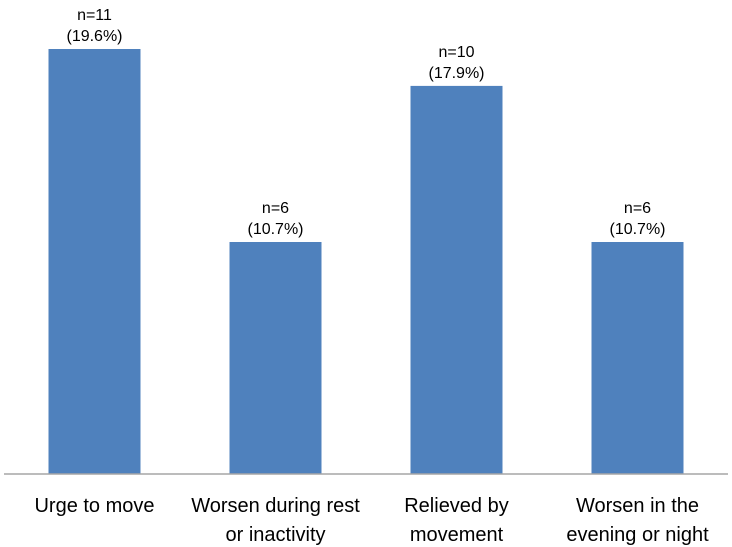  Describe the element at coordinates (637, 535) in the screenshot. I see `category-label-4-line-2: evening or night` at that location.